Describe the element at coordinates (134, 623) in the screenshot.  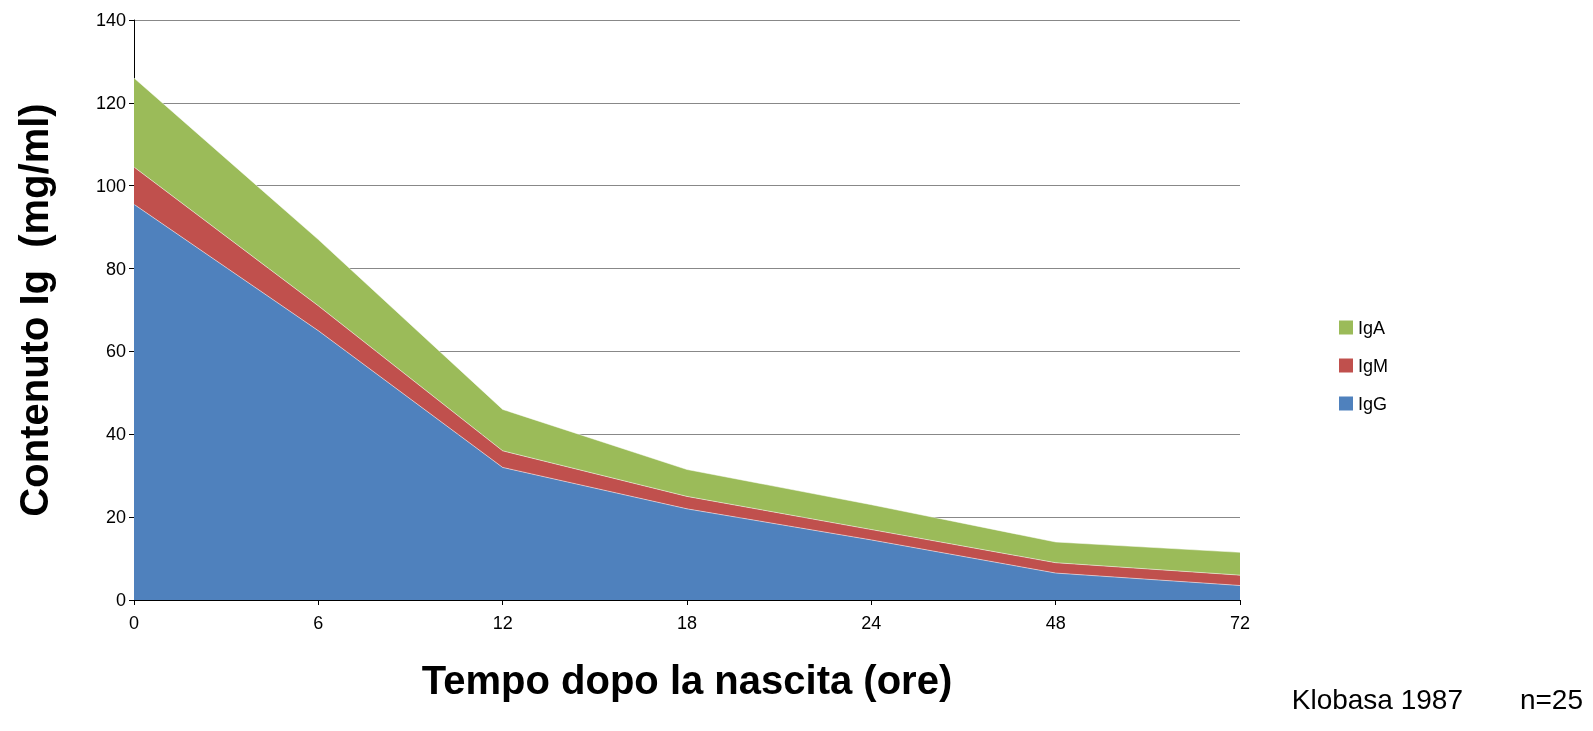
I see `x-tick-label: 0` at that location.